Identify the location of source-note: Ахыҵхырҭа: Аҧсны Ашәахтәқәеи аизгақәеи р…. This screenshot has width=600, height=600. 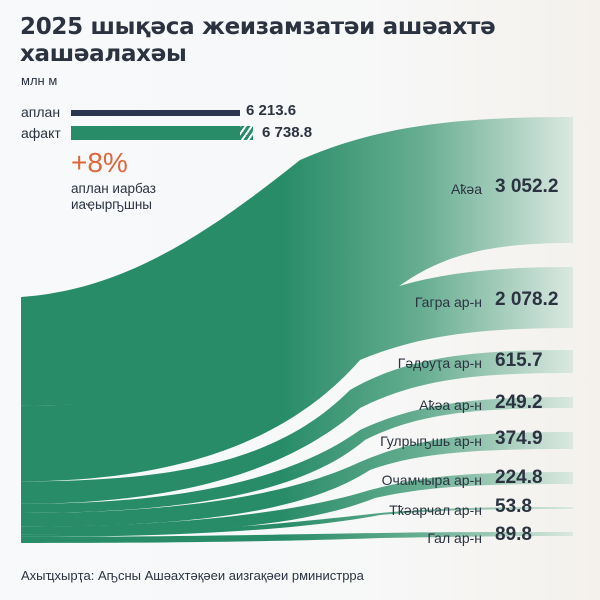
(192, 575).